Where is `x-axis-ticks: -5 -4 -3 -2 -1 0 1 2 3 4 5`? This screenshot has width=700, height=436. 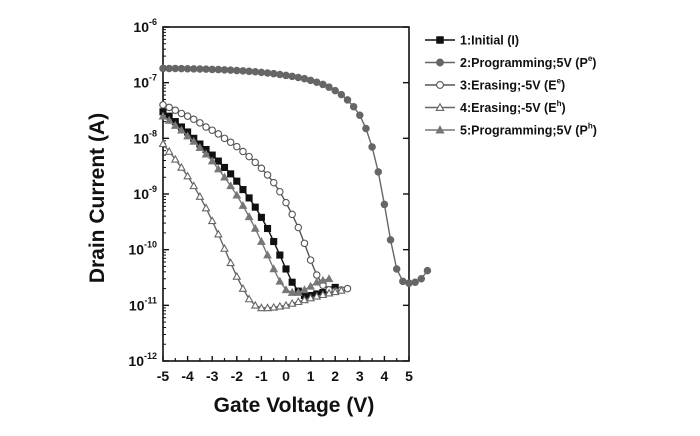
x-axis-ticks: -5 -4 -3 -2 -1 0 1 2 3 4 5 is located at coordinates (285, 370).